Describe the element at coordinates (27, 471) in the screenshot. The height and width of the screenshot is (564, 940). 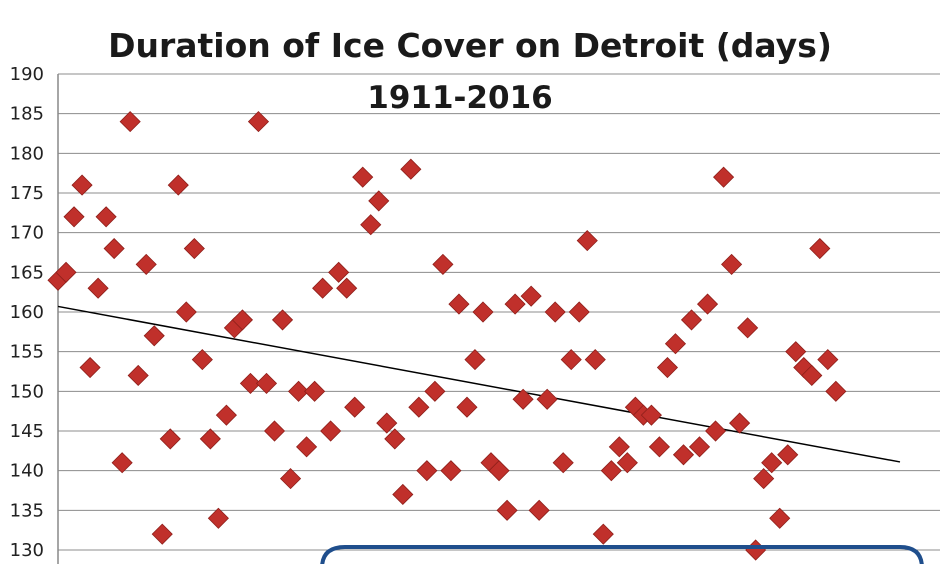
I see `y-tick-label: 140` at that location.